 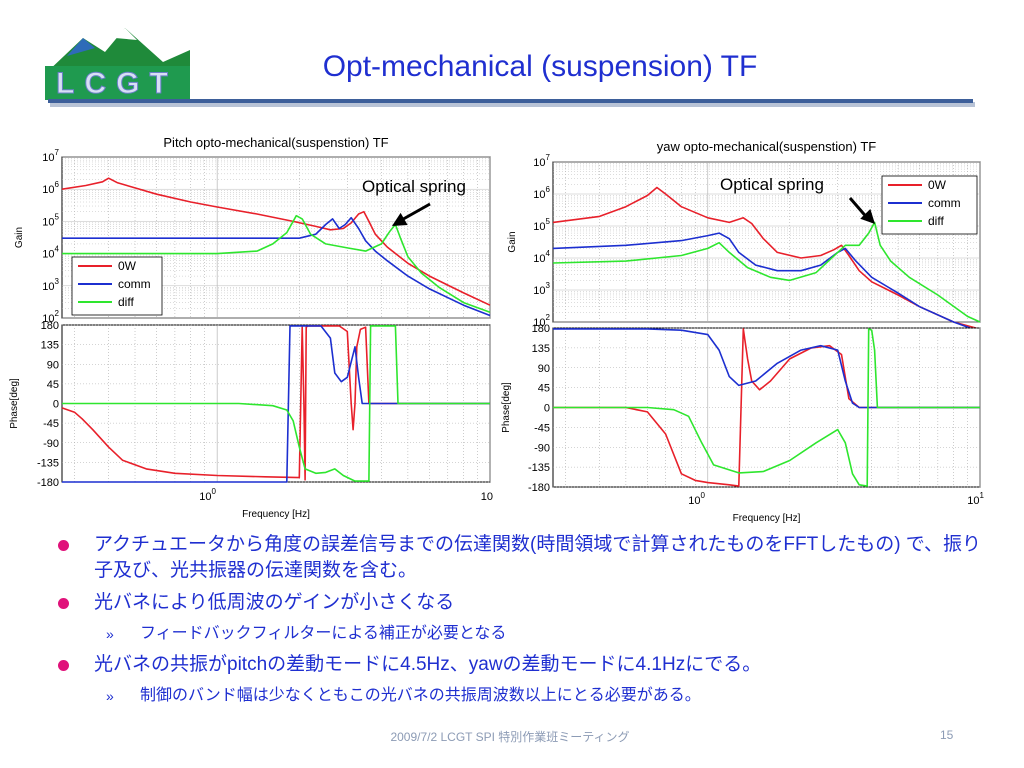 I want to click on sub-bullet-3-1-text: 制御のバンド幅は少なくともこの光バネの共振周波数以上にとる必要がある。, so click(x=420, y=695).